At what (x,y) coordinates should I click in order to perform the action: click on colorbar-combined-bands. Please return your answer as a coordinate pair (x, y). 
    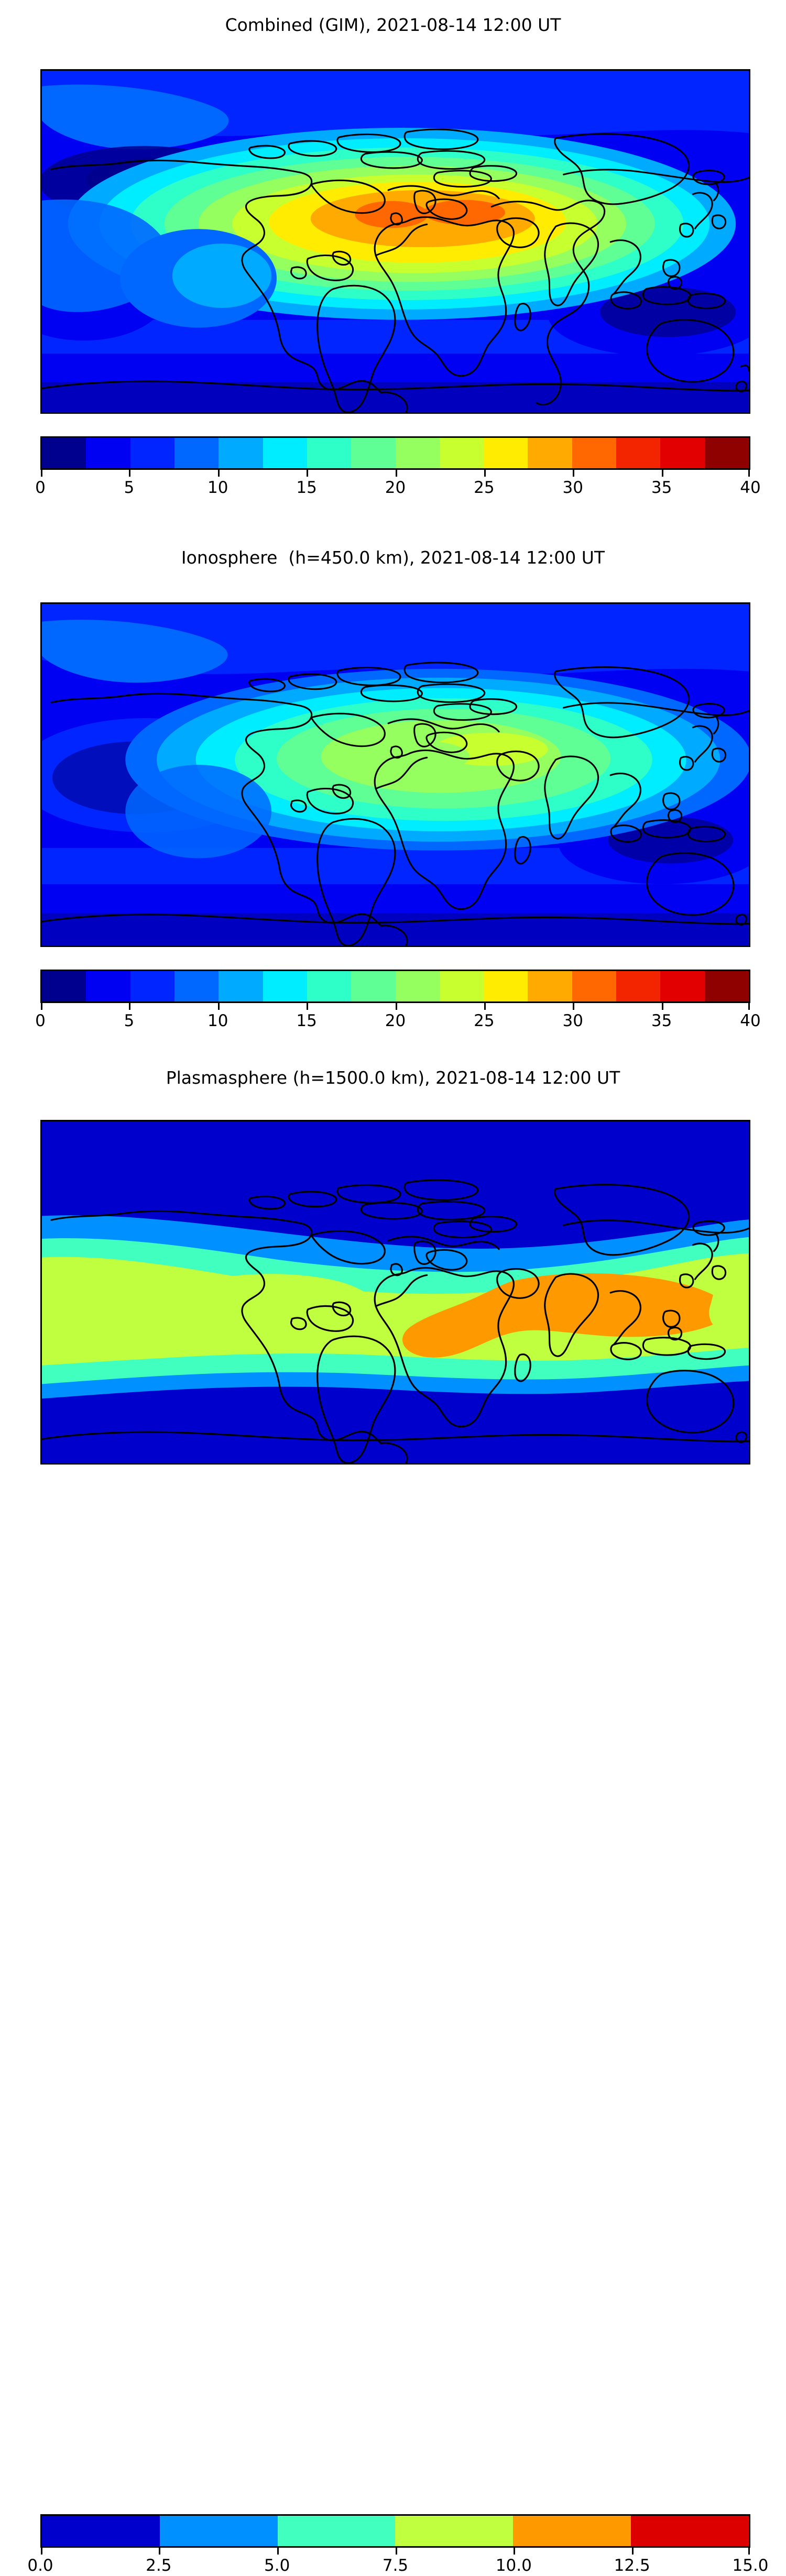
    Looking at the image, I should click on (395, 453).